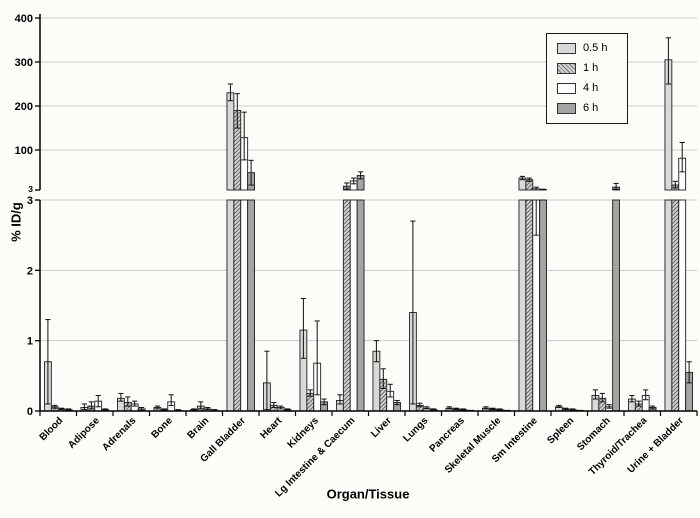 The height and width of the screenshot is (518, 700). I want to click on x-category-label: Kidneys, so click(304, 433).